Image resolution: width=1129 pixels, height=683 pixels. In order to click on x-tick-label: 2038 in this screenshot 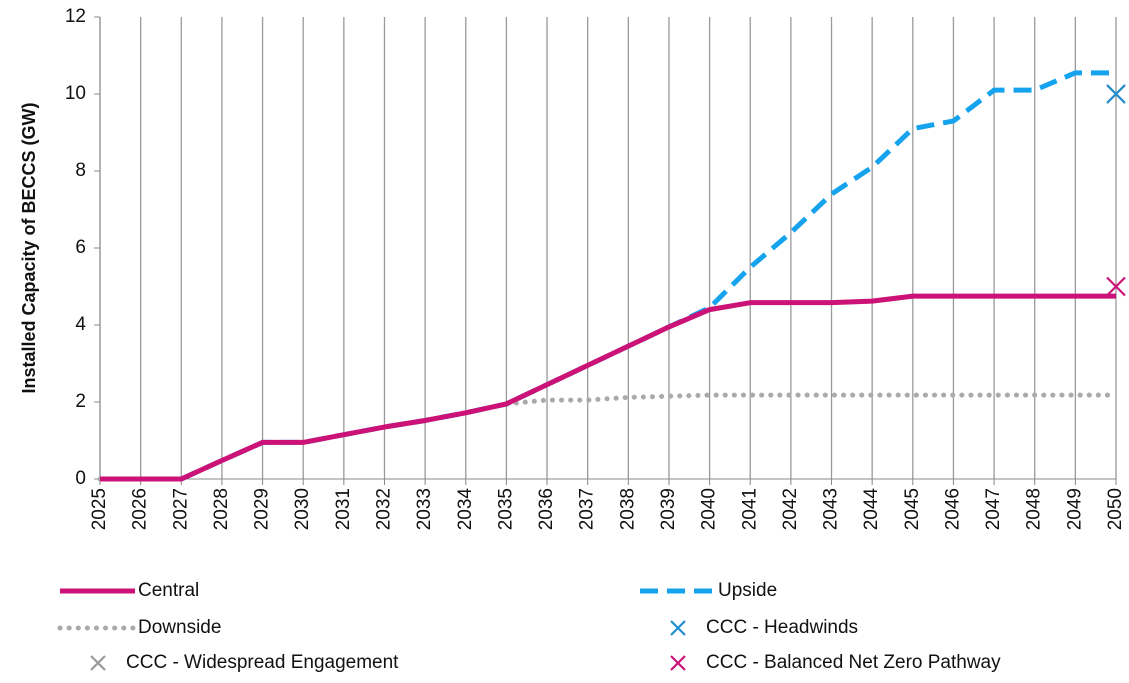, I will do `click(627, 509)`.